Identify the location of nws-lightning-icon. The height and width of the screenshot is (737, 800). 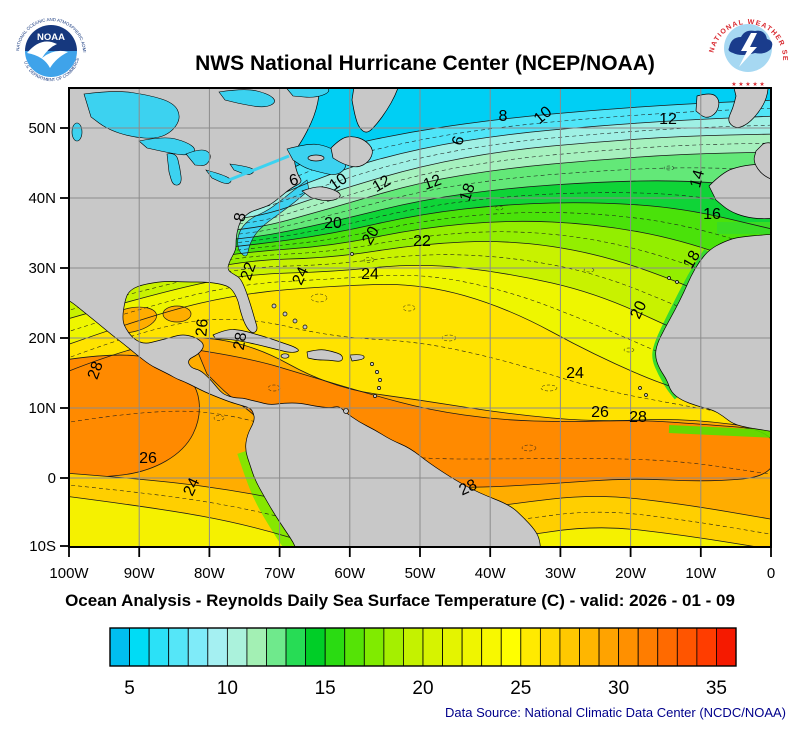
(748, 50).